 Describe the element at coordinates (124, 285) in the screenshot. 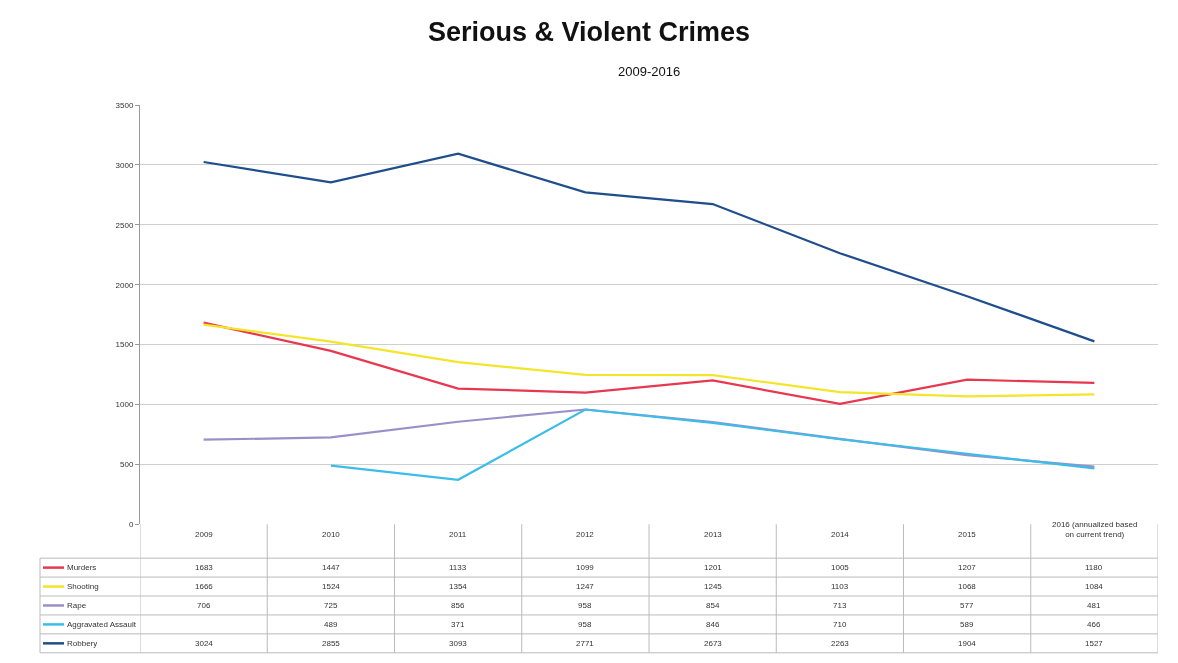

I see `y-tick-label: 2000` at that location.